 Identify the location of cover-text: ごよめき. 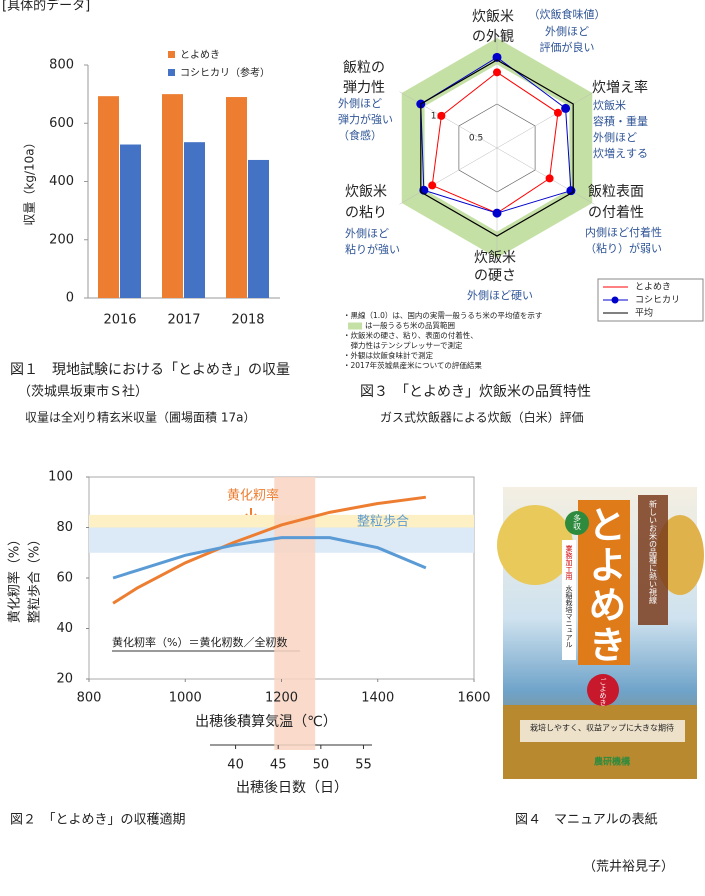
(603, 691).